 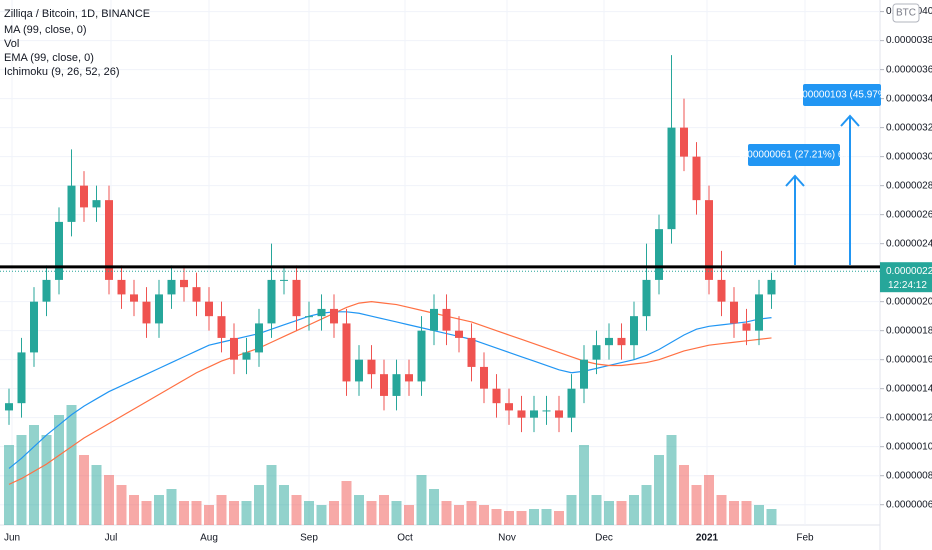 What do you see at coordinates (111, 538) in the screenshot?
I see `x-tick-label: Jul` at bounding box center [111, 538].